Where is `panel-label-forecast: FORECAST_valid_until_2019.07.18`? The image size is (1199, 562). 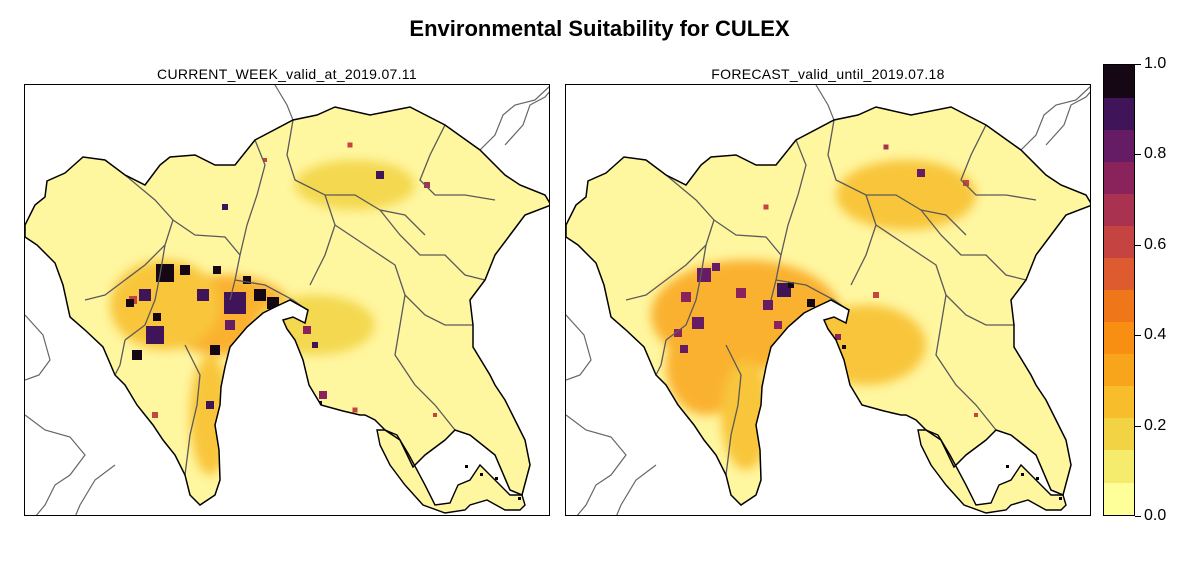
panel-label-forecast: FORECAST_valid_until_2019.07.18 is located at coordinates (828, 74).